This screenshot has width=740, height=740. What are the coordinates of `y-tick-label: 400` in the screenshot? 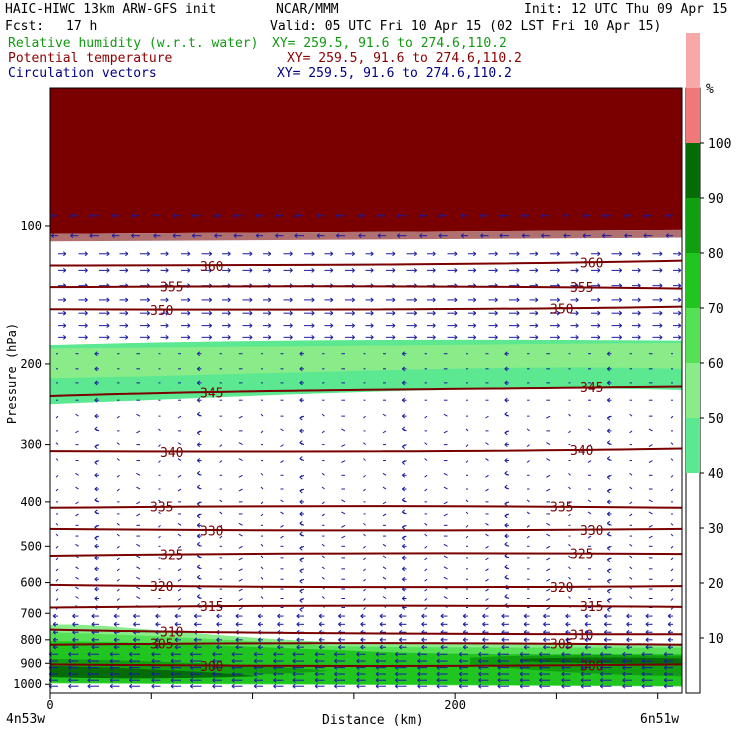 It's located at (31, 502).